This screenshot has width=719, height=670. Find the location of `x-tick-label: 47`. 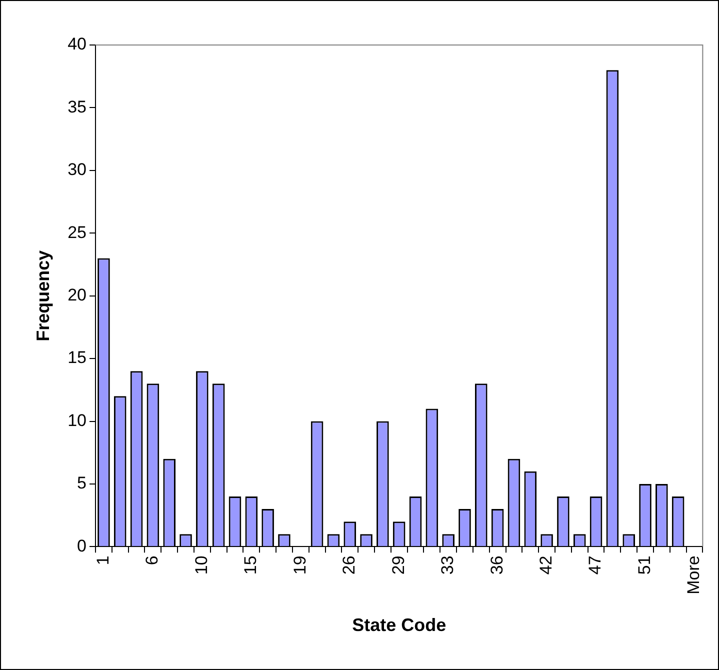

x-tick-label: 47 is located at coordinates (595, 565).